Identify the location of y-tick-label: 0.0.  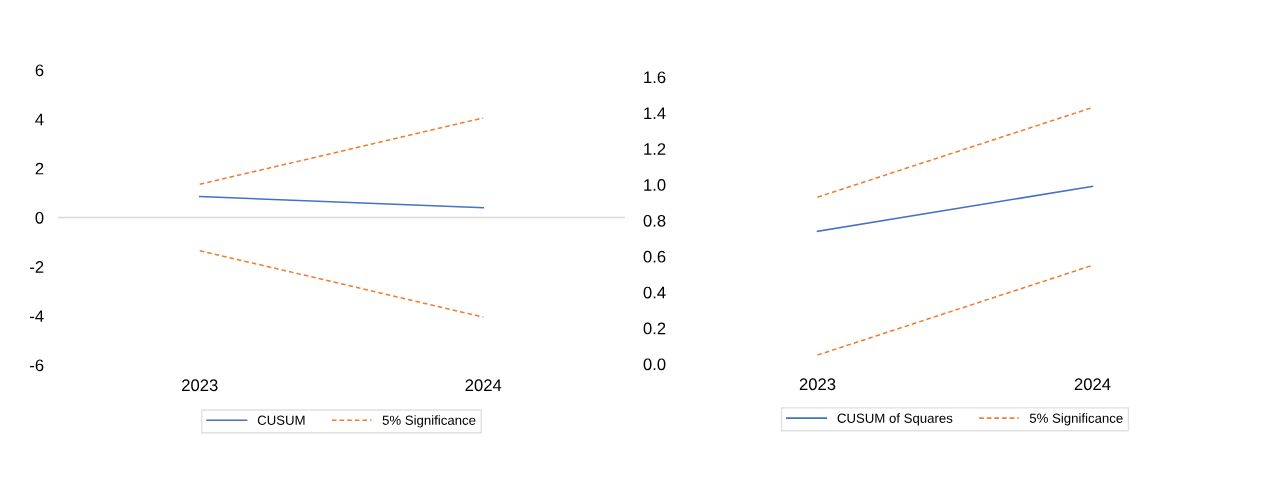
(654, 364).